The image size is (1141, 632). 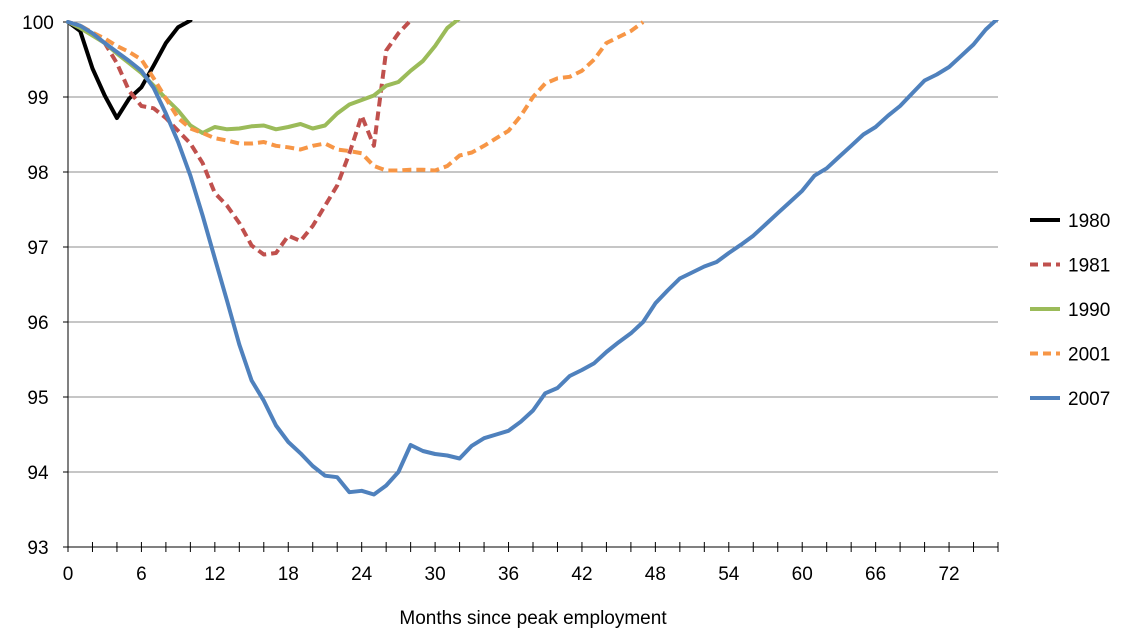 I want to click on y-tick-label: 94, so click(x=38, y=473).